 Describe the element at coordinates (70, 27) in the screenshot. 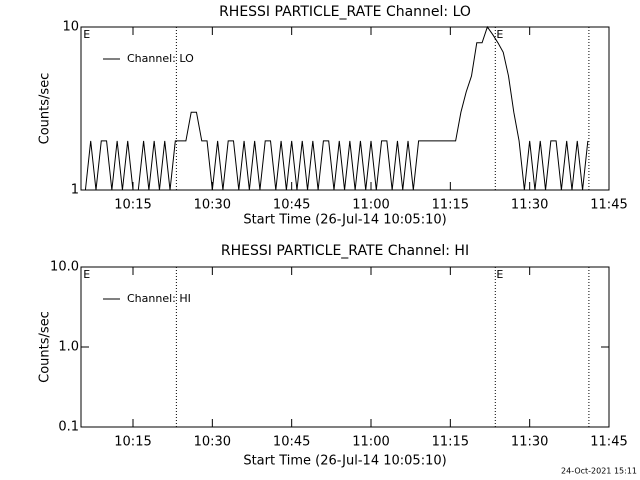

I see `y-tick-label: 10` at that location.